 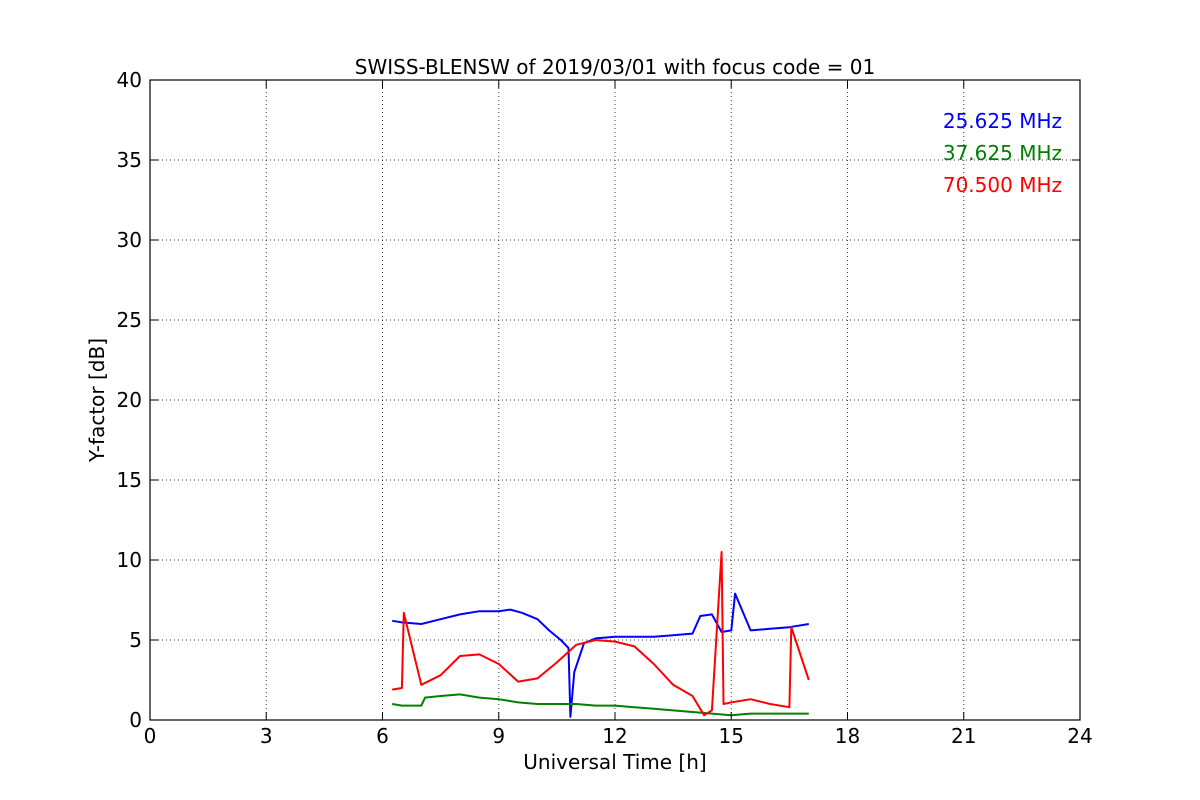 What do you see at coordinates (1002, 121) in the screenshot?
I see `legend-entry-25-625: 25.625 MHz` at bounding box center [1002, 121].